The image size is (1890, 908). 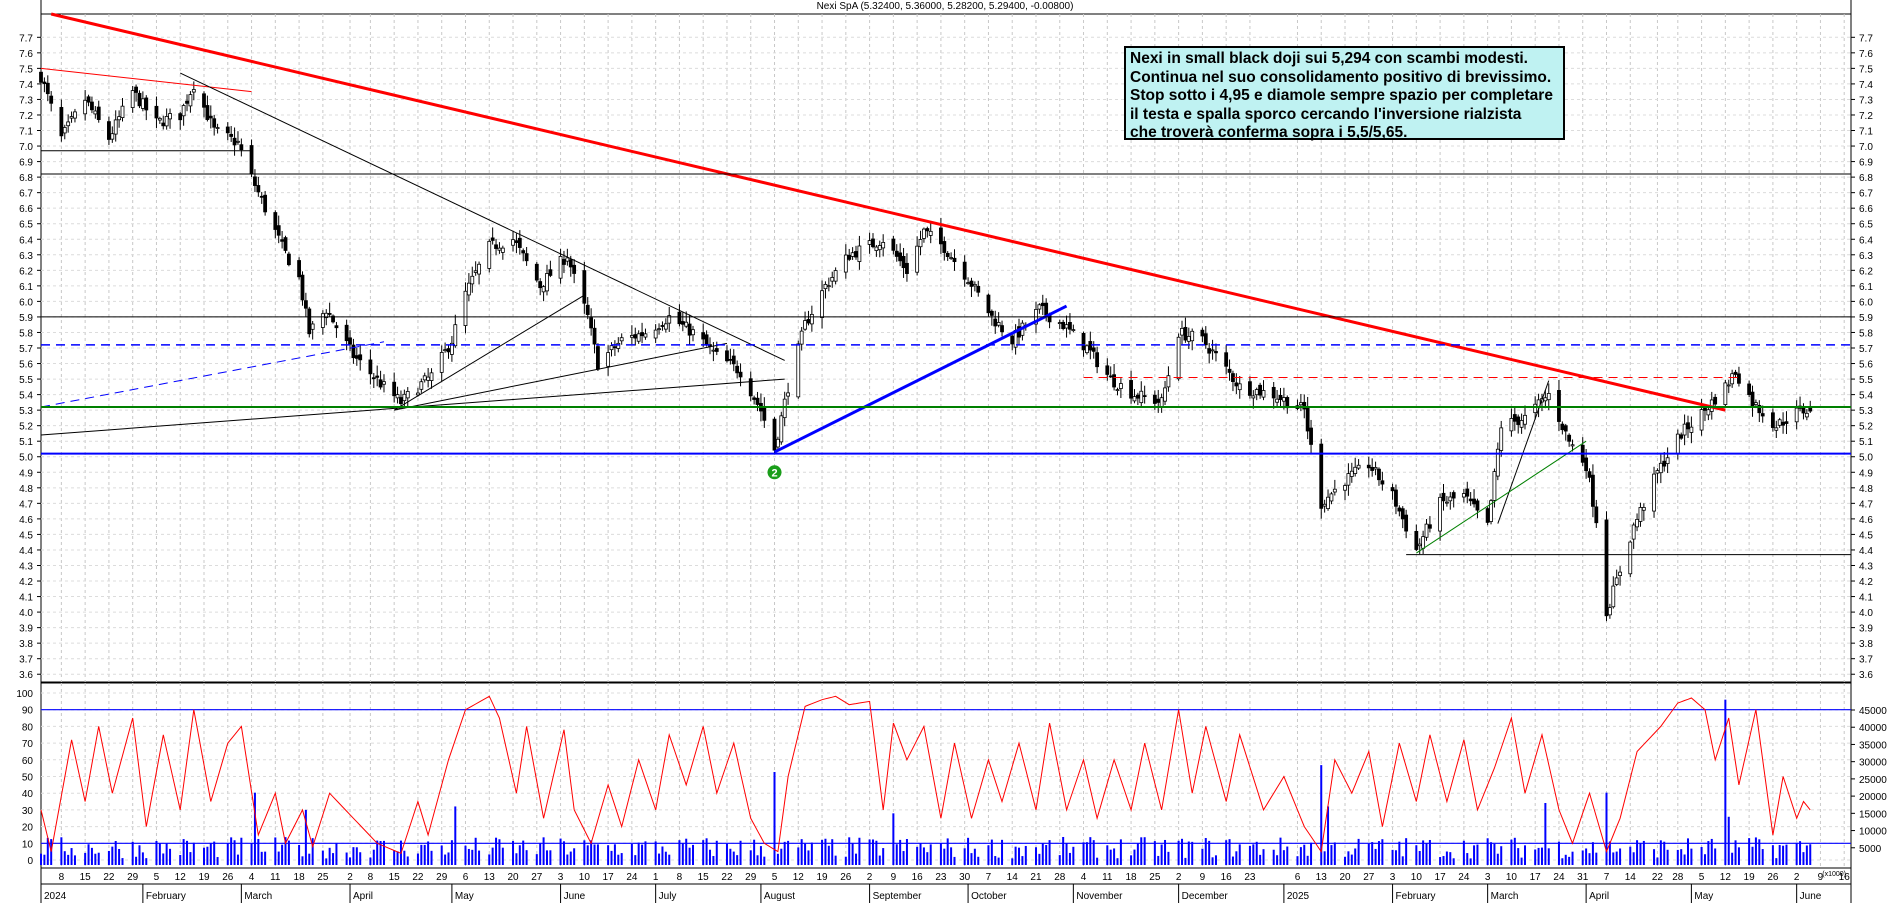 I want to click on y-tick-label-left: 4.9, so click(x=26, y=473).